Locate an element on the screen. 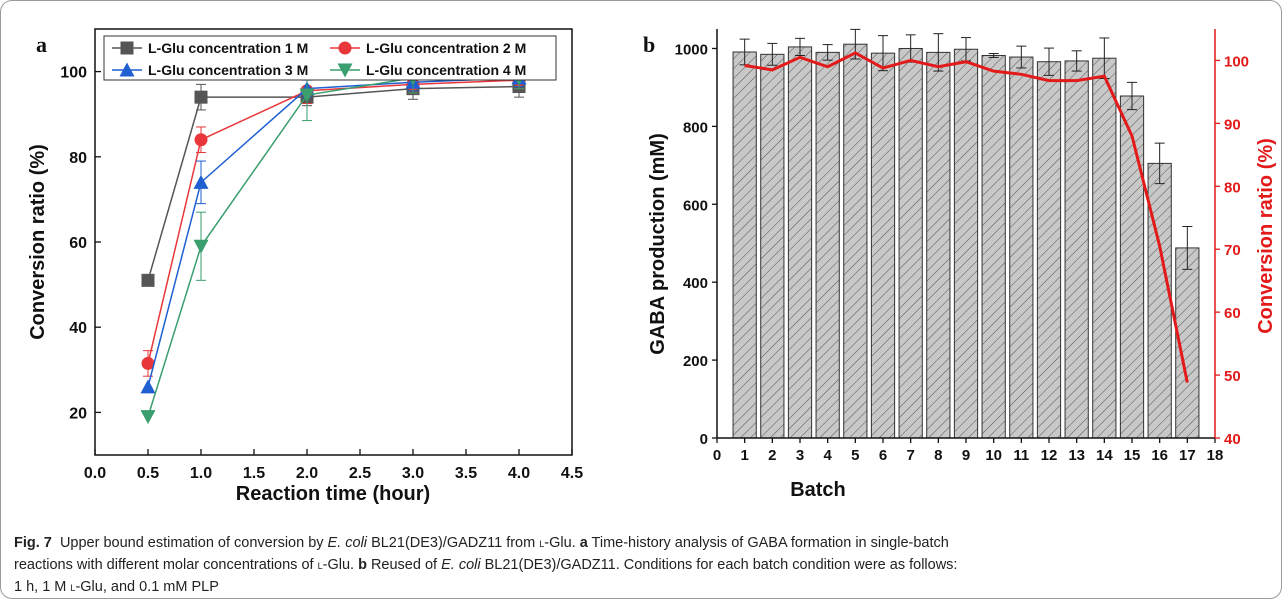 The height and width of the screenshot is (601, 1284). b-y2-tick-label: 90 is located at coordinates (1232, 124).